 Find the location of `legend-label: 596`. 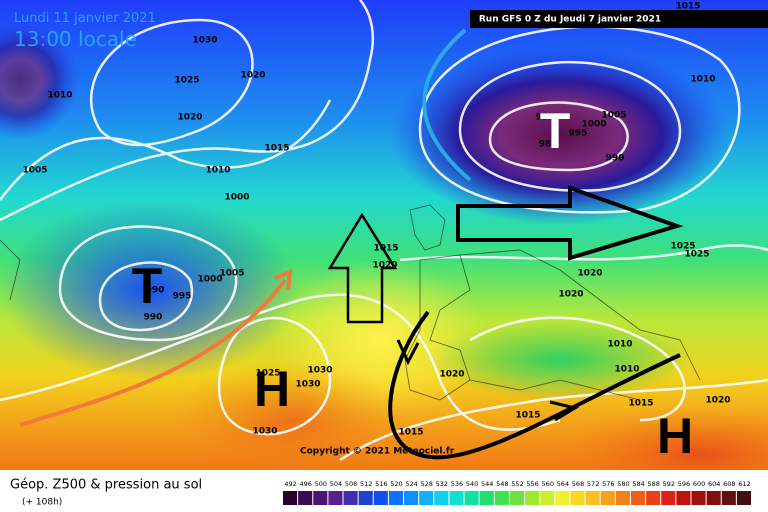

legend-label: 596 is located at coordinates (684, 484).